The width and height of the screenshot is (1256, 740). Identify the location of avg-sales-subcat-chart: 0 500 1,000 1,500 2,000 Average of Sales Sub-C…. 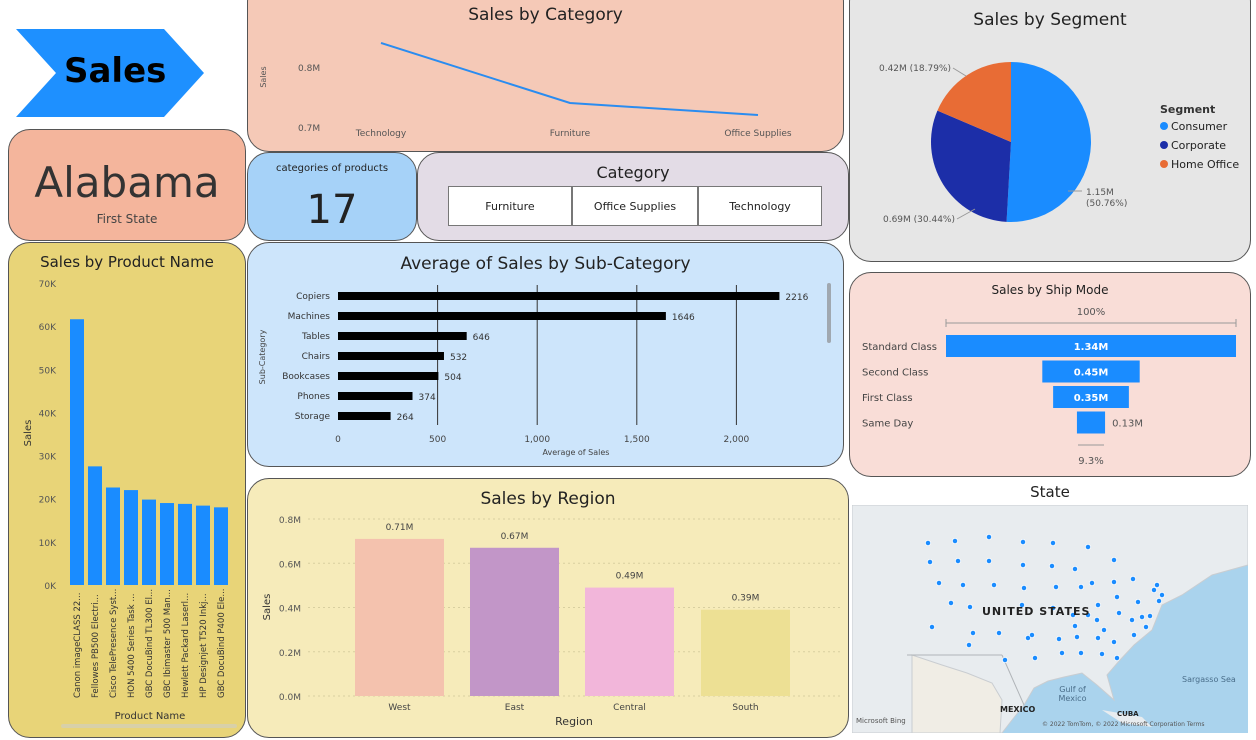
(533, 371).